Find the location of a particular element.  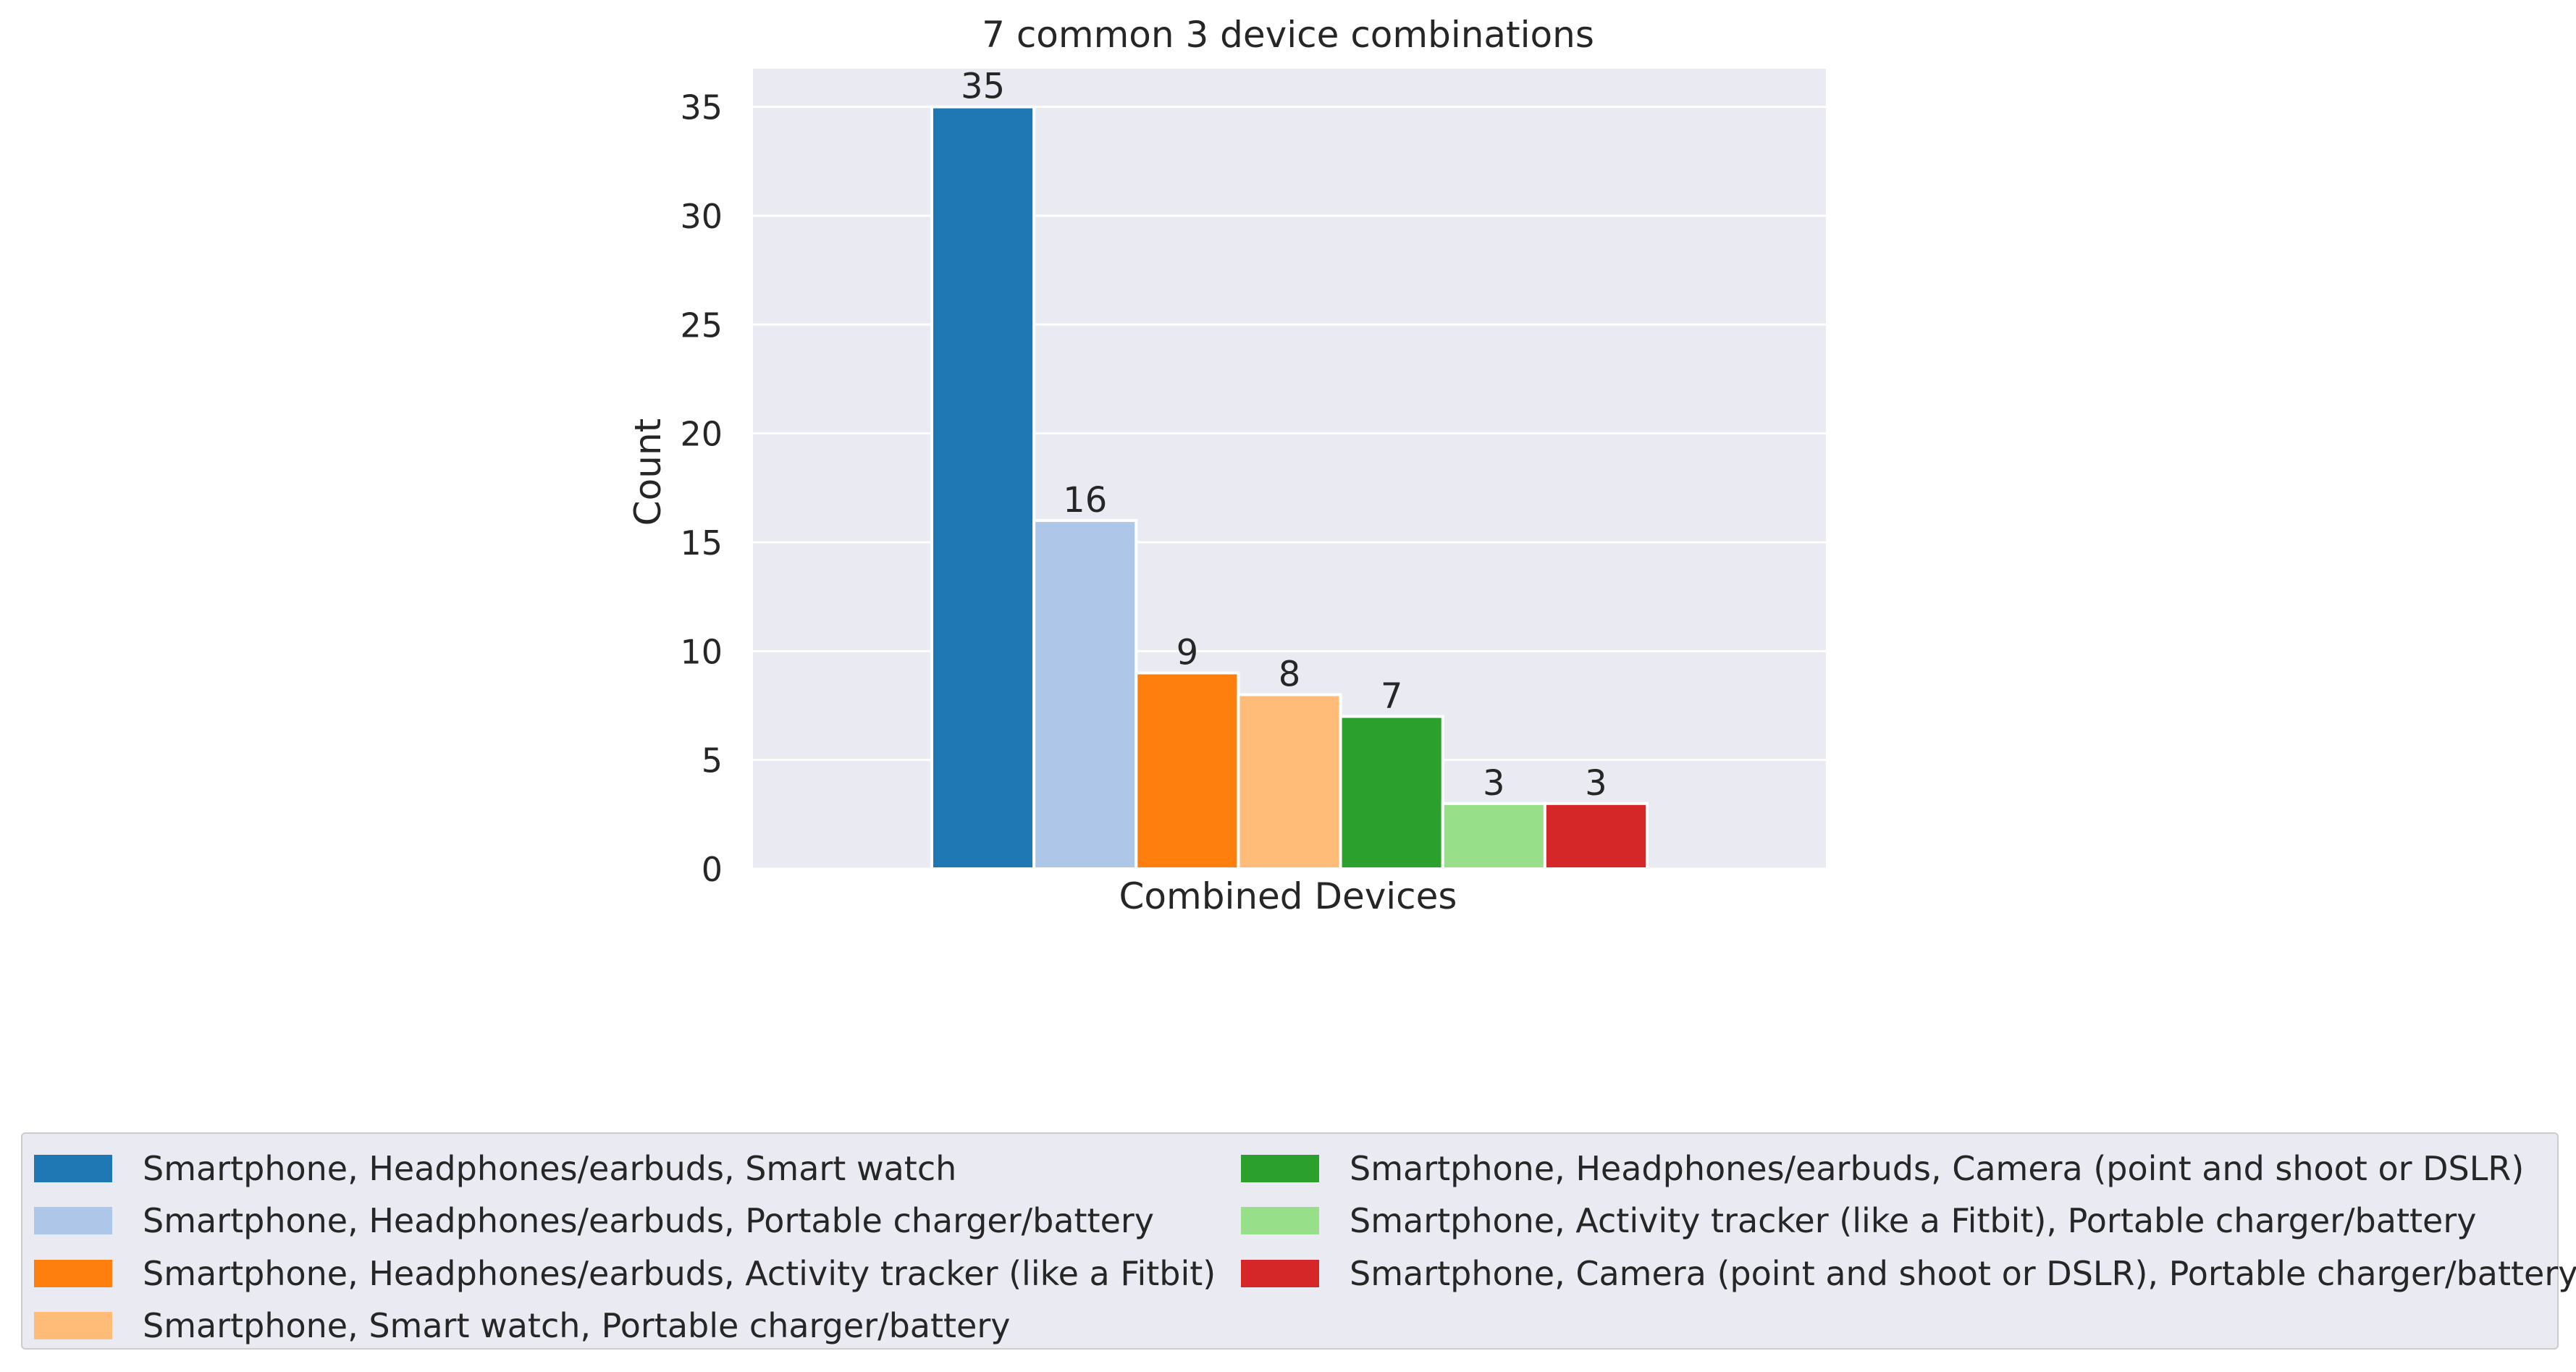

y-tick-label: 35 is located at coordinates (701, 107).